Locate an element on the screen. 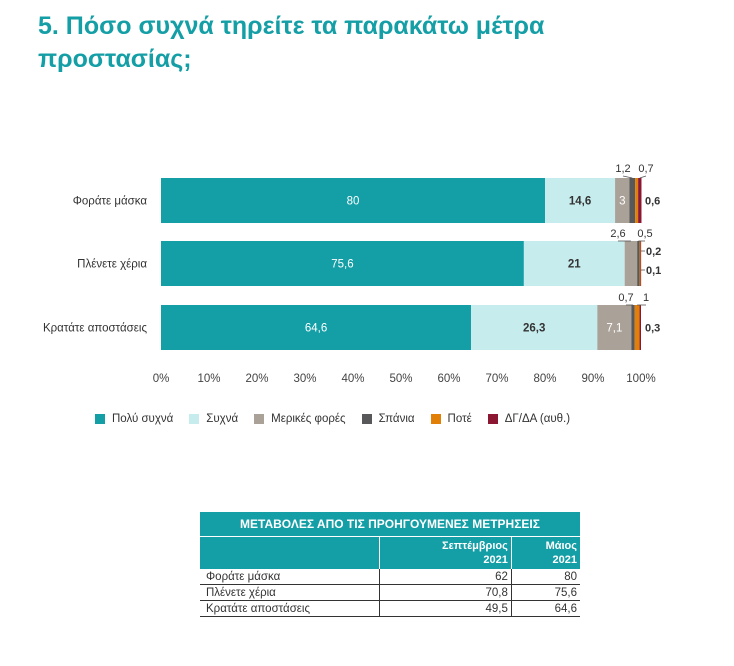 The image size is (734, 666). data-label: 80 is located at coordinates (353, 202).